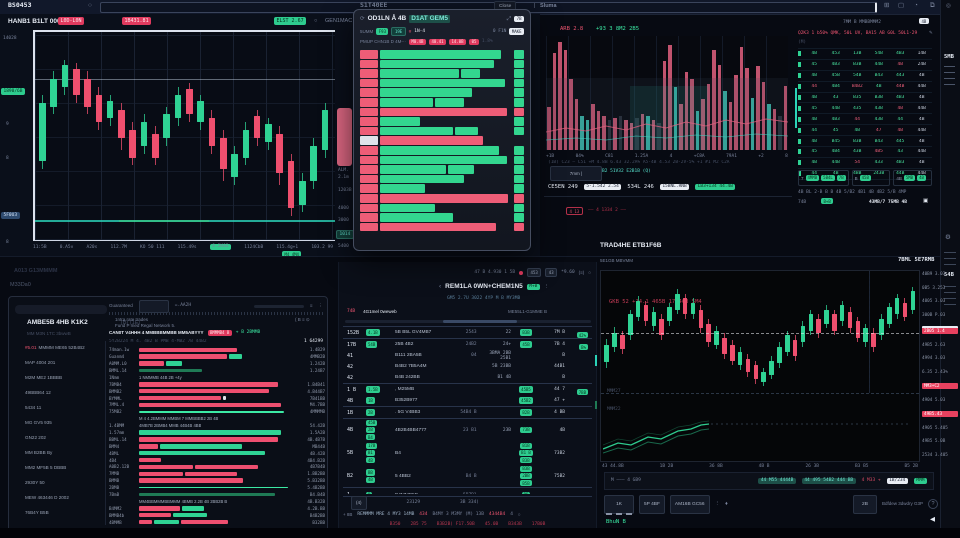 The height and width of the screenshot is (538, 960). What do you see at coordinates (217, 384) in the screenshot?
I see `depth-row: 7BMB4 1.B4B41` at bounding box center [217, 384].